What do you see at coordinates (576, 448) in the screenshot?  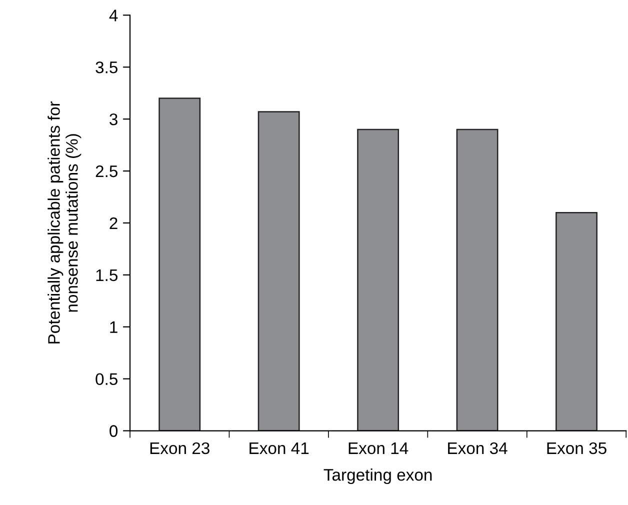 I see `x-tick-label: Exon 35` at bounding box center [576, 448].